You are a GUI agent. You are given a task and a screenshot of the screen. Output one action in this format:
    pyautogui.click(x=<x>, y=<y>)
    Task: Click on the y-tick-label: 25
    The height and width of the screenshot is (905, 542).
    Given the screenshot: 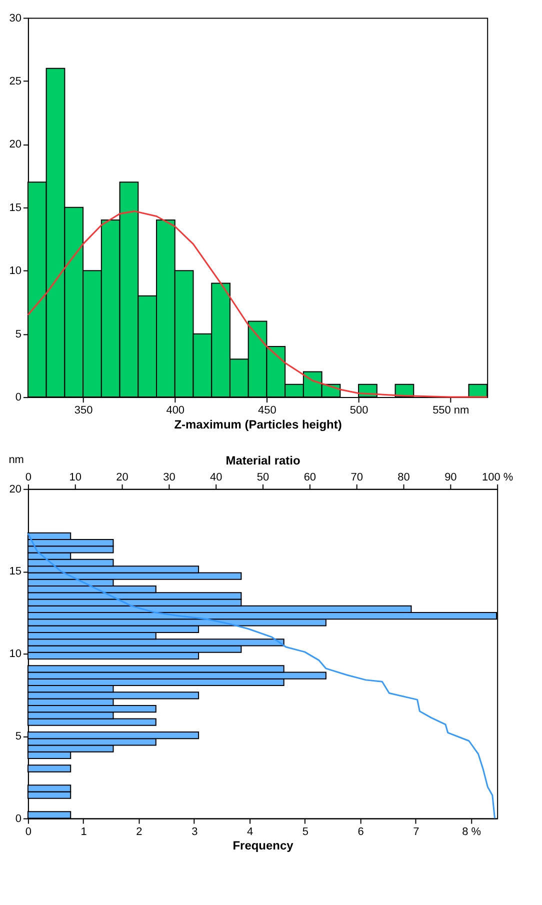 What is the action you would take?
    pyautogui.click(x=15, y=81)
    